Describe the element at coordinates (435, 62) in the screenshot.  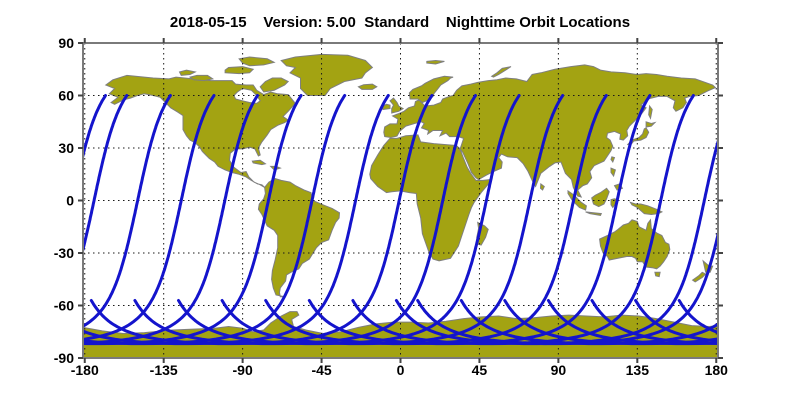
I see `land-svalbard` at that location.